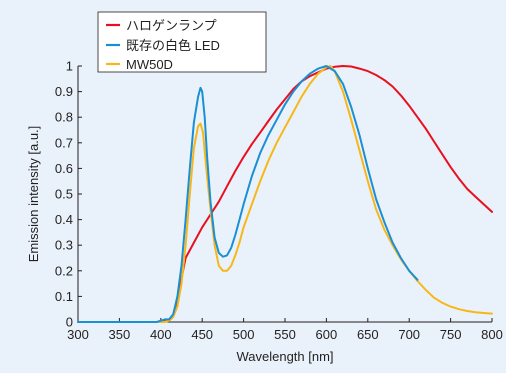  What do you see at coordinates (173, 45) in the screenshot?
I see `legend-label-led: 既存の白色 LED` at bounding box center [173, 45].